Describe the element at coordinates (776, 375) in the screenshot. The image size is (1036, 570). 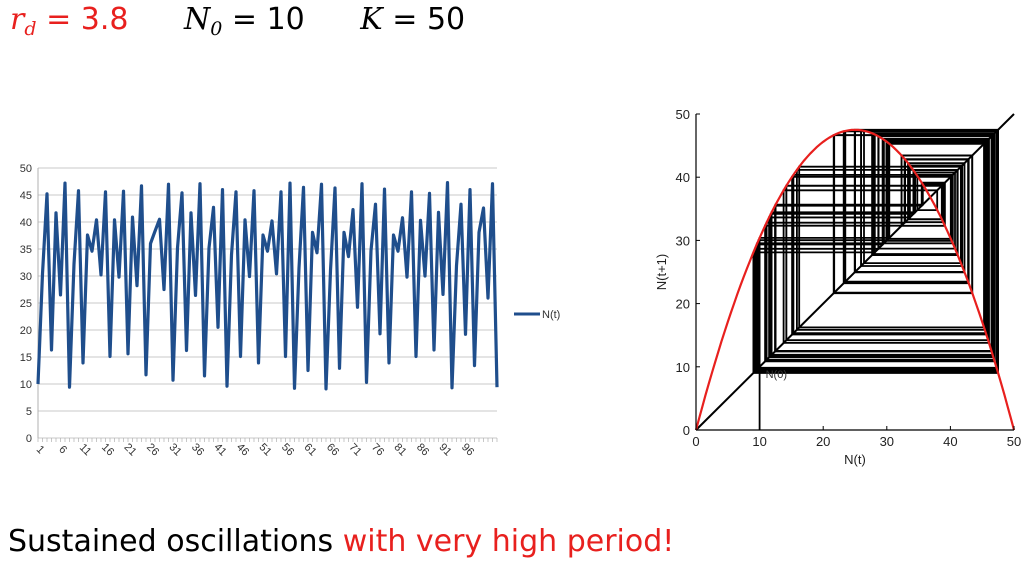
I see `n0-annotation: N(0)` at that location.